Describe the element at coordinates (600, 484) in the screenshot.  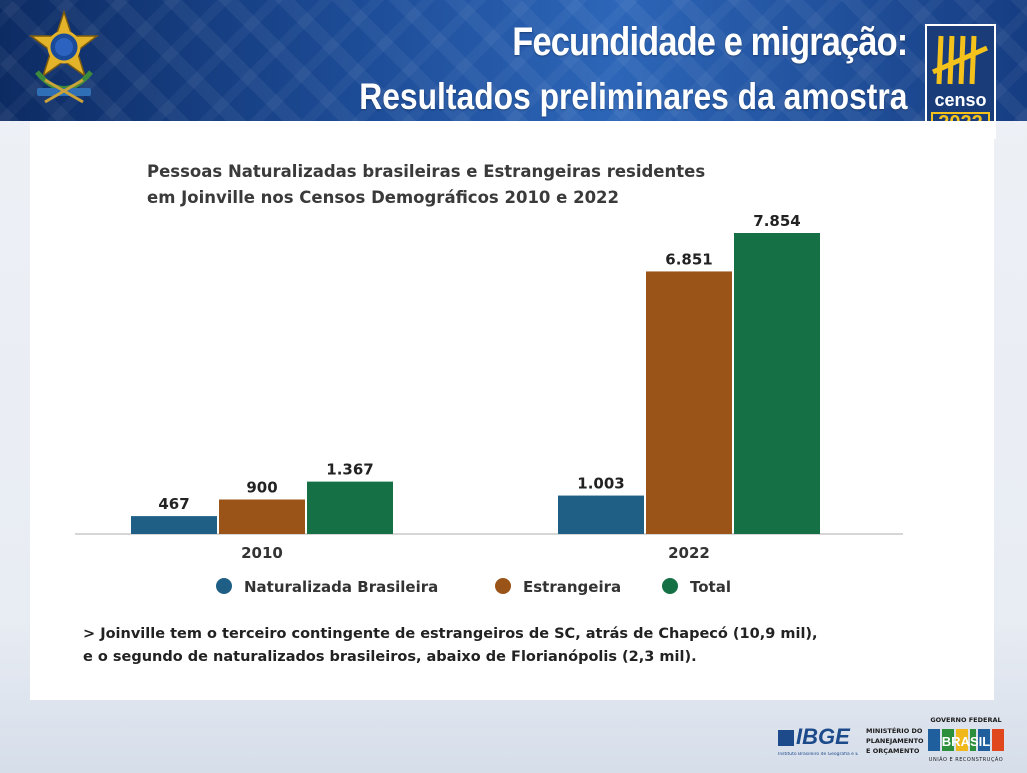
I see `value-label-2022-0: 1.003` at that location.